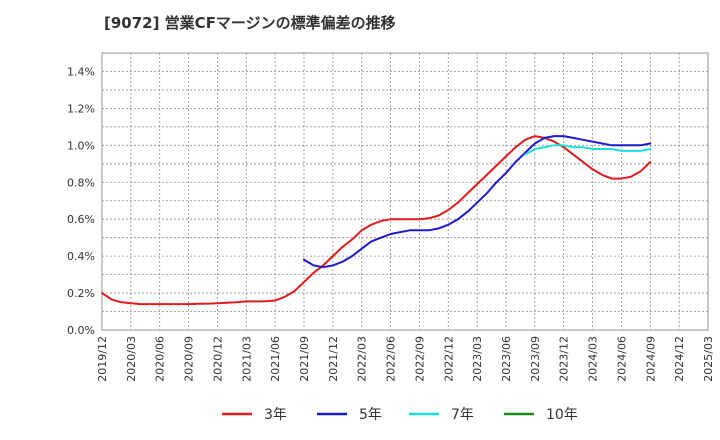  Describe the element at coordinates (81, 108) in the screenshot. I see `y-tick-label: 1.2%` at that location.